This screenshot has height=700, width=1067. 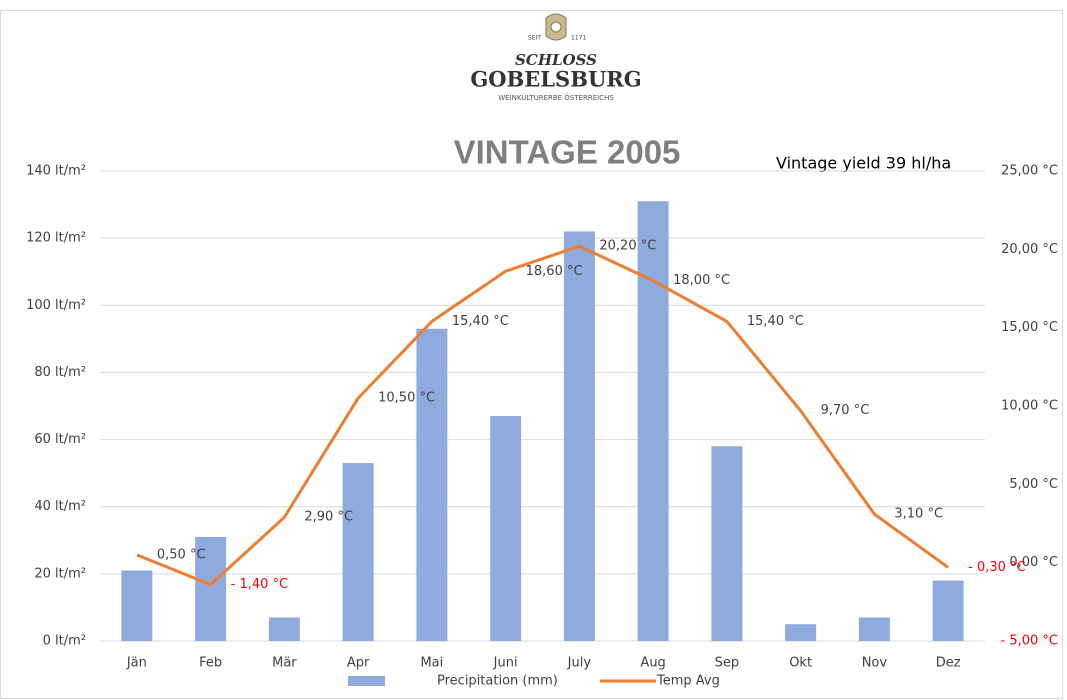 What do you see at coordinates (505, 663) in the screenshot?
I see `x-tick-label: Juni` at bounding box center [505, 663].